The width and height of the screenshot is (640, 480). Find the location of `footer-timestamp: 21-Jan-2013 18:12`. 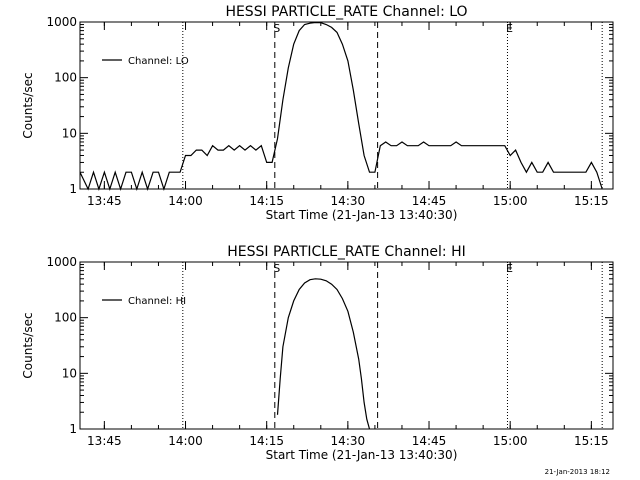

footer-timestamp: 21-Jan-2013 18:12 is located at coordinates (577, 472).